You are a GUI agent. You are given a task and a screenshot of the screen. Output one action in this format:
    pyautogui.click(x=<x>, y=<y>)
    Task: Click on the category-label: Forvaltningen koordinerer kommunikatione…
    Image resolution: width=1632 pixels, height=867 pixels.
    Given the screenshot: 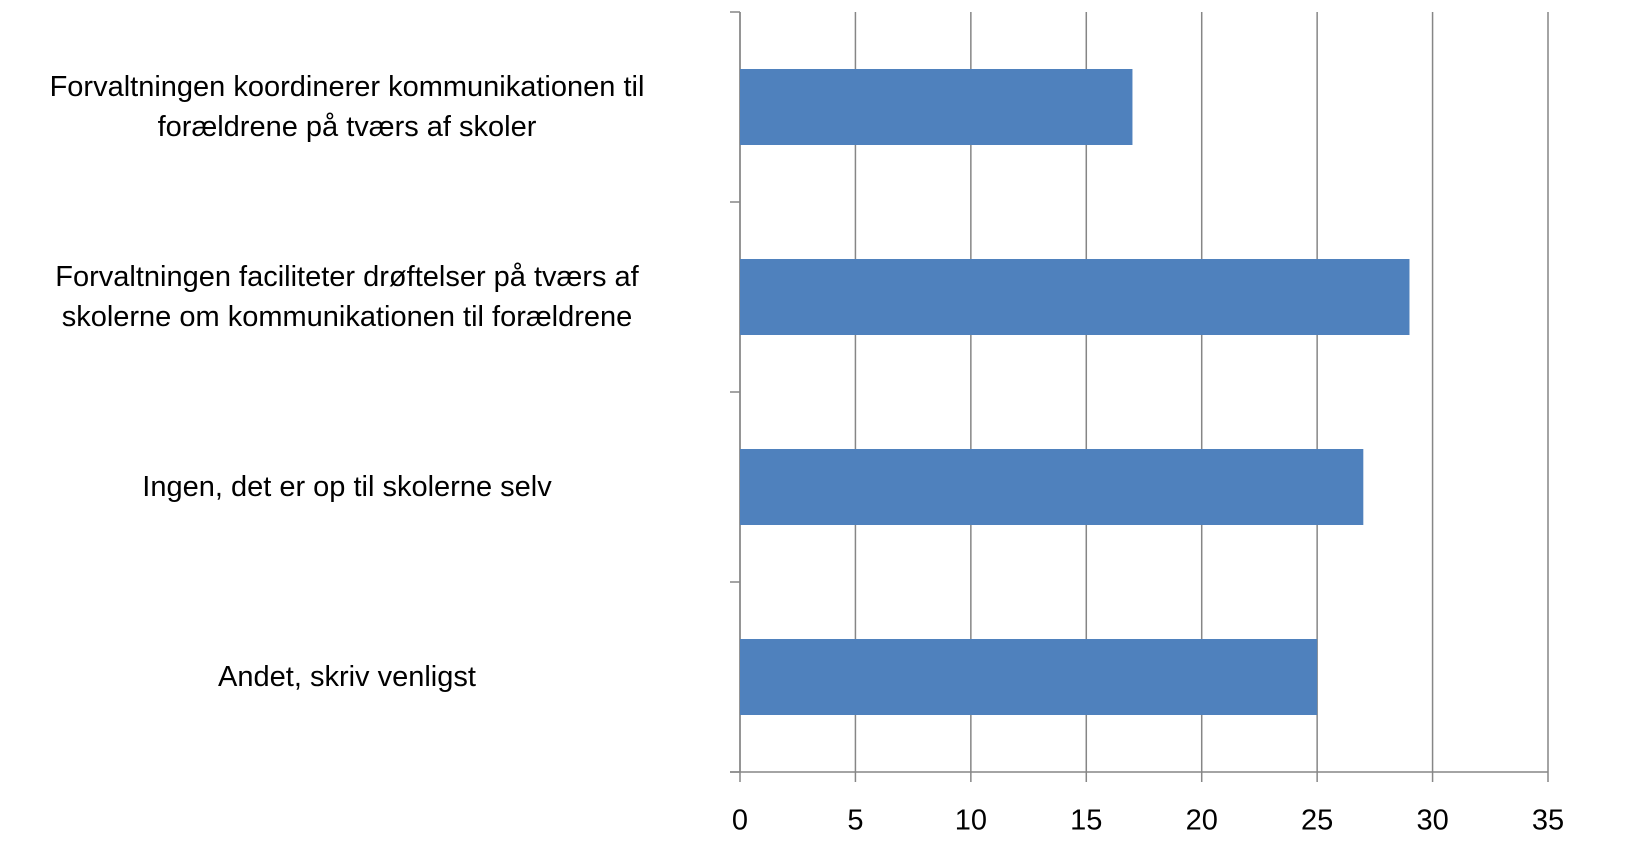 What is the action you would take?
    pyautogui.click(x=347, y=107)
    